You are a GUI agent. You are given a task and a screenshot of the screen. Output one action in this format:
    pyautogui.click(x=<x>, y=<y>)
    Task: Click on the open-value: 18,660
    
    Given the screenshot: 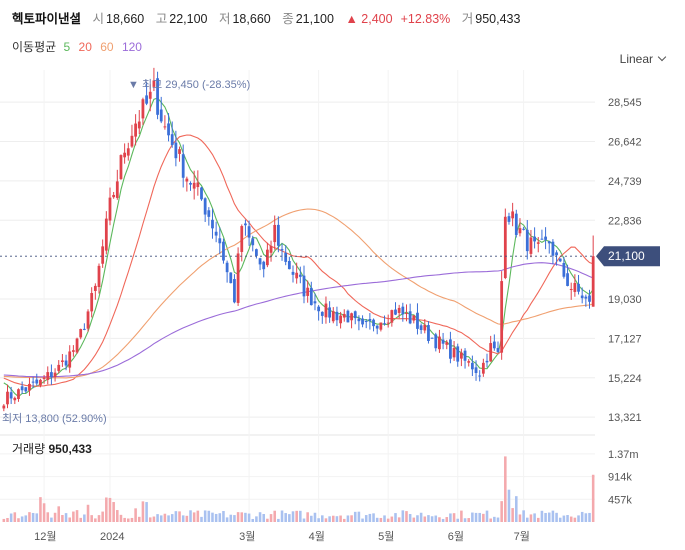 What is the action you would take?
    pyautogui.click(x=125, y=19)
    